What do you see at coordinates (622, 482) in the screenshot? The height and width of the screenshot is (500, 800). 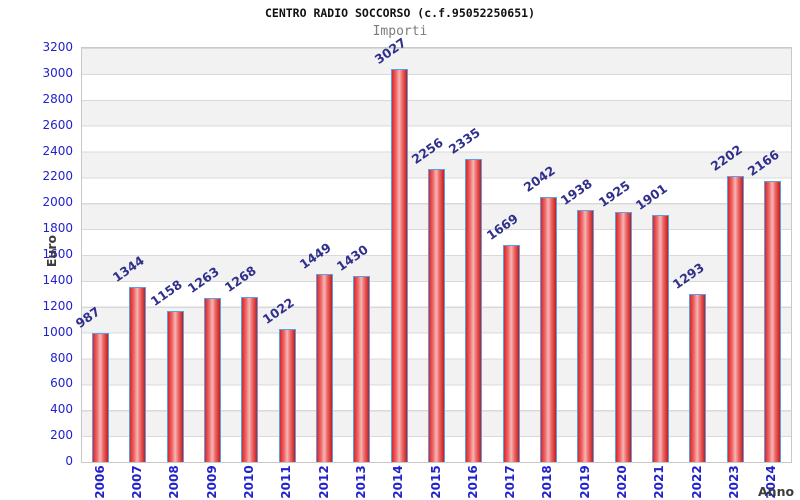 I see `x-tick-label: 2020` at bounding box center [622, 482].